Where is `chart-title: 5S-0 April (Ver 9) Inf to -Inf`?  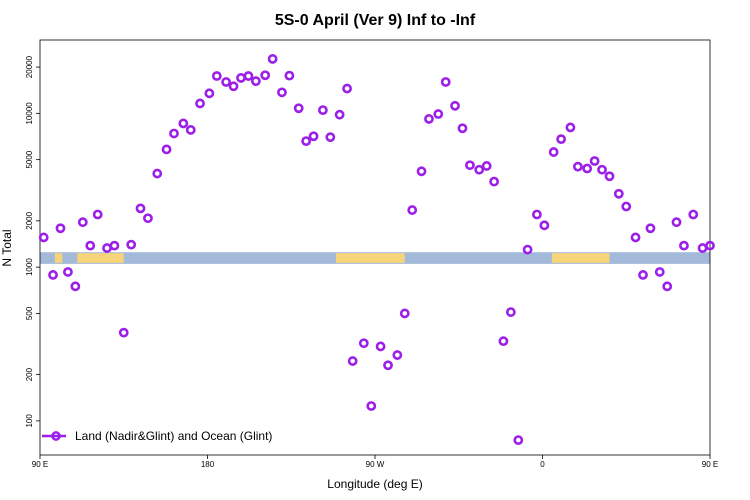
chart-title: 5S-0 April (Ver 9) Inf to -Inf is located at coordinates (375, 20).